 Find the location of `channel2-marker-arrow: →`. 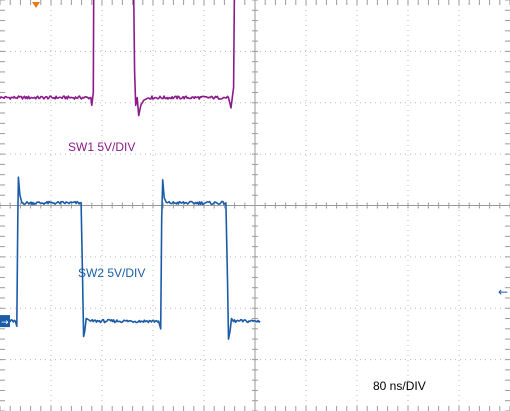

channel2-marker-arrow: → is located at coordinates (5, 323).